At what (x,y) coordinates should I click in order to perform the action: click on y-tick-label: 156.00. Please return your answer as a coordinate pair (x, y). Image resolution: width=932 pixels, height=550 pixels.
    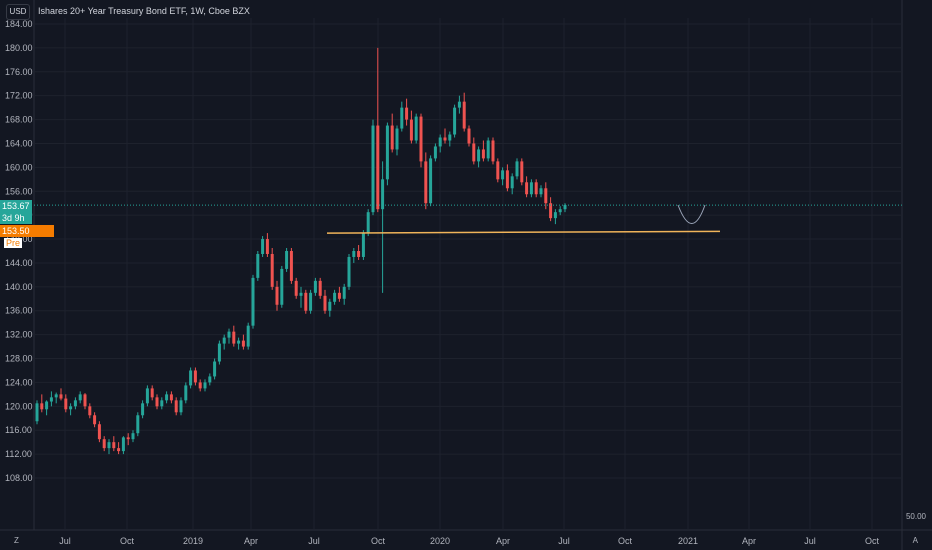
    Looking at the image, I should click on (19, 191).